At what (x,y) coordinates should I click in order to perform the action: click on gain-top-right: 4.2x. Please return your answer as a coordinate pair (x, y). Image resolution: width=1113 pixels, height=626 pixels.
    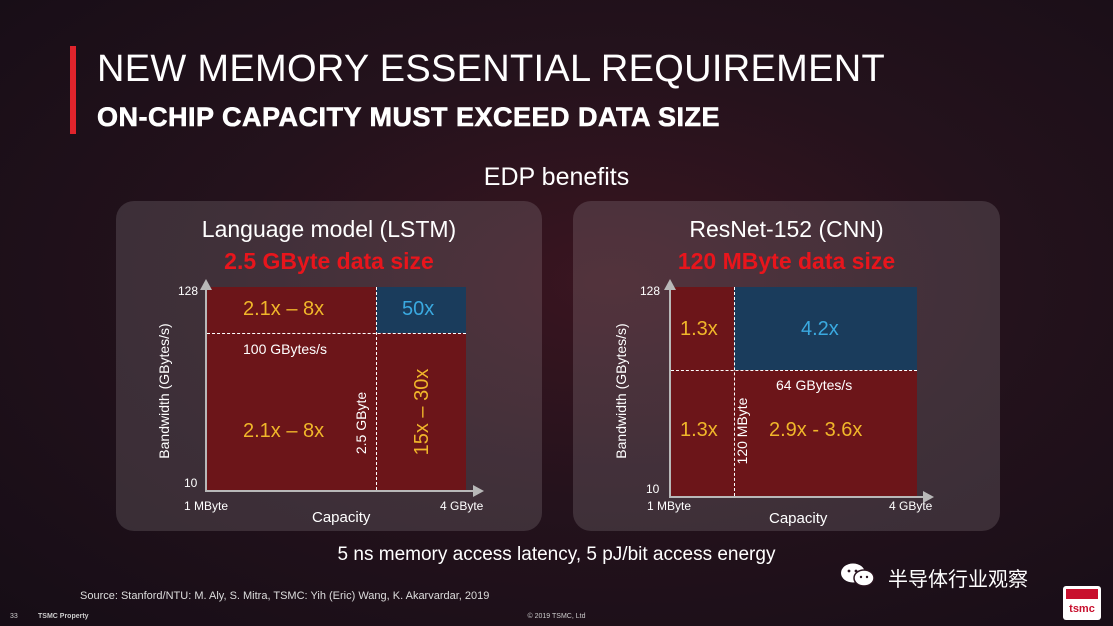
    Looking at the image, I should click on (820, 329).